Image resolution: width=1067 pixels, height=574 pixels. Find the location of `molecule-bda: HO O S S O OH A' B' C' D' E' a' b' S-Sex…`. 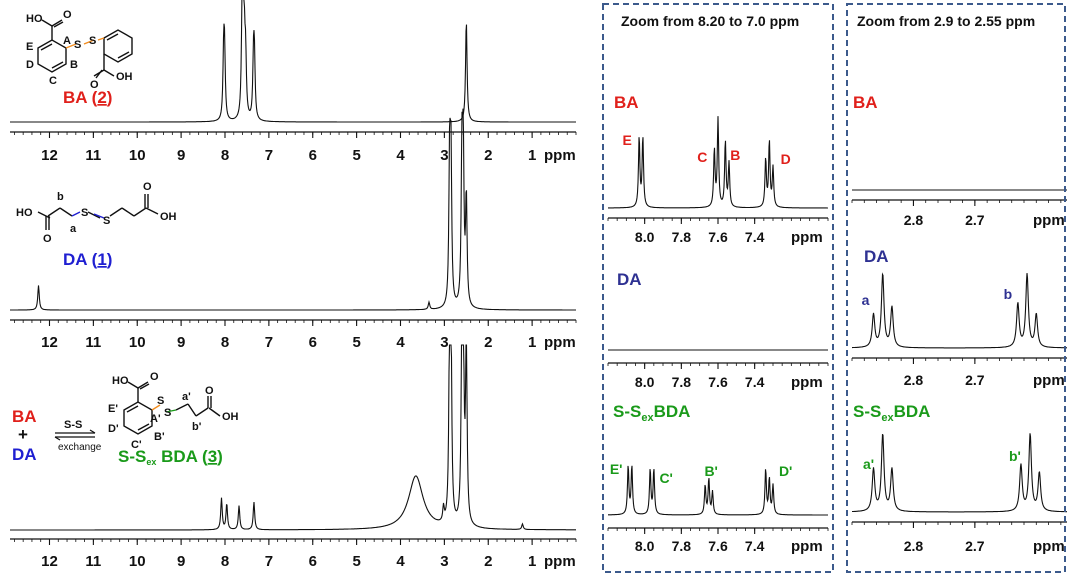

molecule-bda: HO O S S O OH A' B' C' D' E' a' b' S-Sex… is located at coordinates (173, 419).